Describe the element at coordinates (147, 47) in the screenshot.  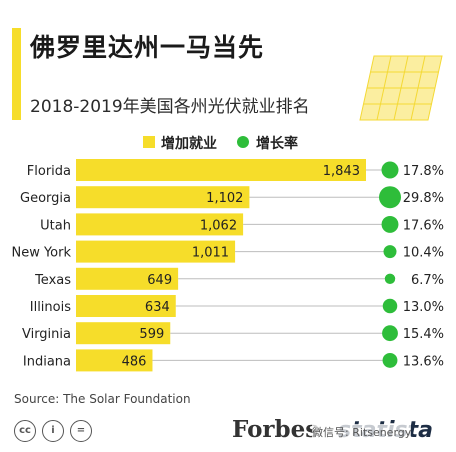
I see `chart-title: 佛罗里达州一马当先` at that location.